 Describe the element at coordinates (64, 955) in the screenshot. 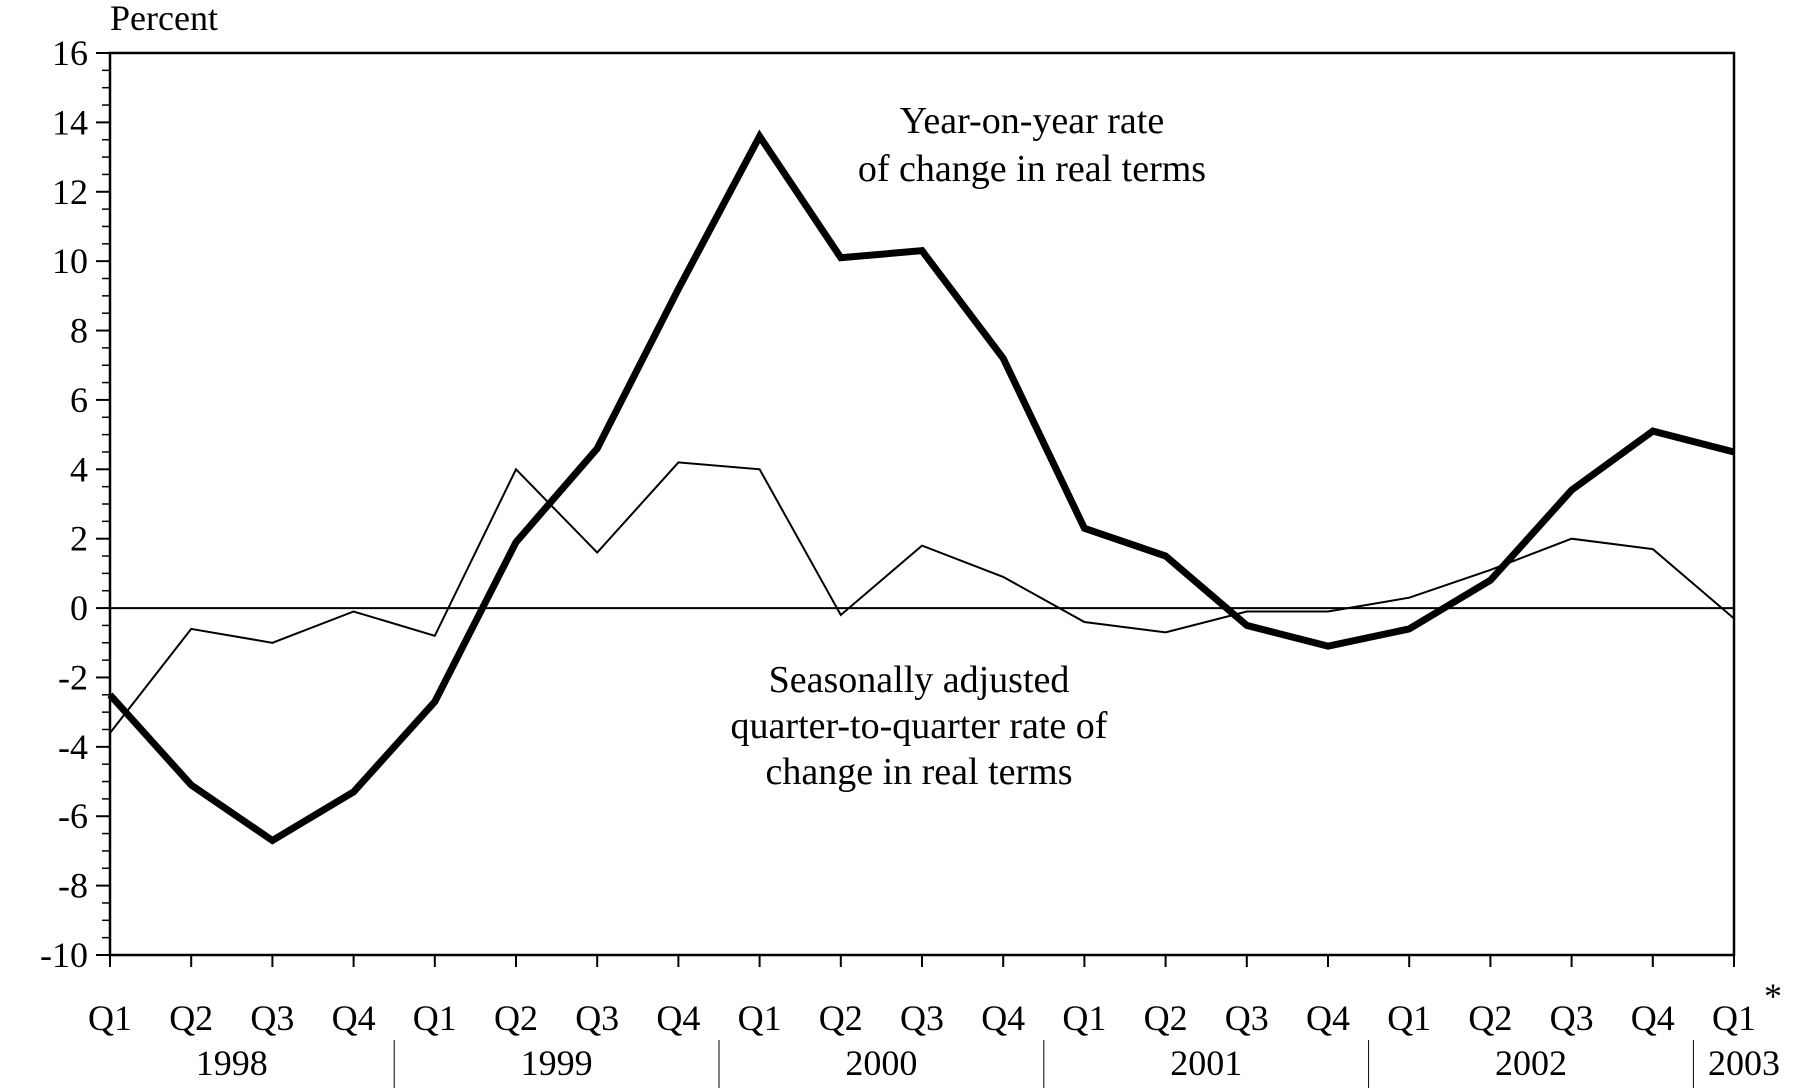

I see `y-tick-label: -10` at that location.